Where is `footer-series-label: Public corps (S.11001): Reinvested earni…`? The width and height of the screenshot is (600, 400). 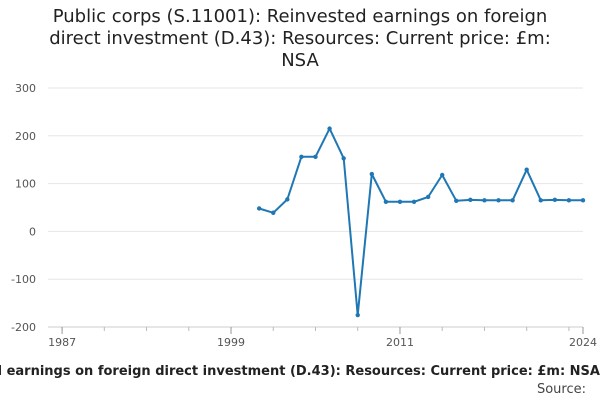 footer-series-label: Public corps (S.11001): Reinvested earni… is located at coordinates (300, 371).